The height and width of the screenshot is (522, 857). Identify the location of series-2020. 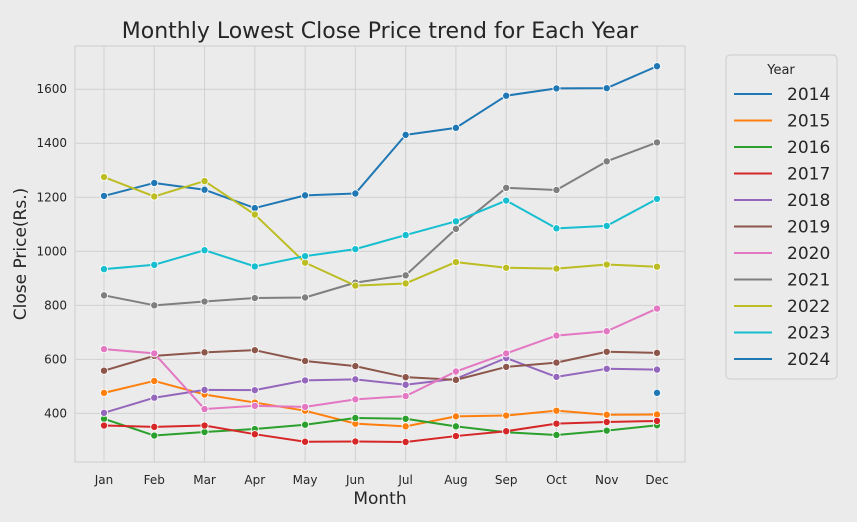
(381, 359).